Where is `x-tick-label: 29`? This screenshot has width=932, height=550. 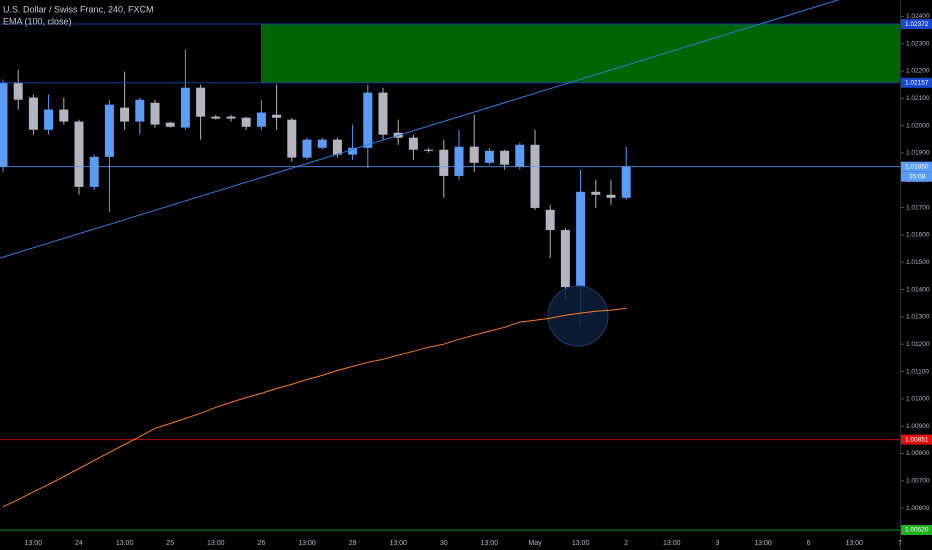
x-tick-label: 29 is located at coordinates (353, 543).